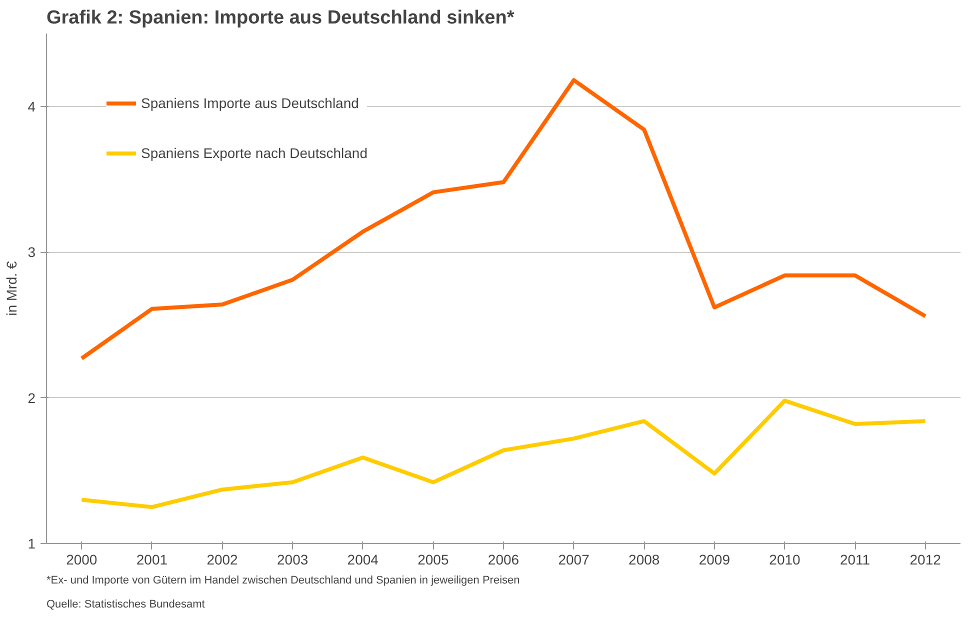  Describe the element at coordinates (12, 288) in the screenshot. I see `y-axis-title: in Mrd. €` at that location.